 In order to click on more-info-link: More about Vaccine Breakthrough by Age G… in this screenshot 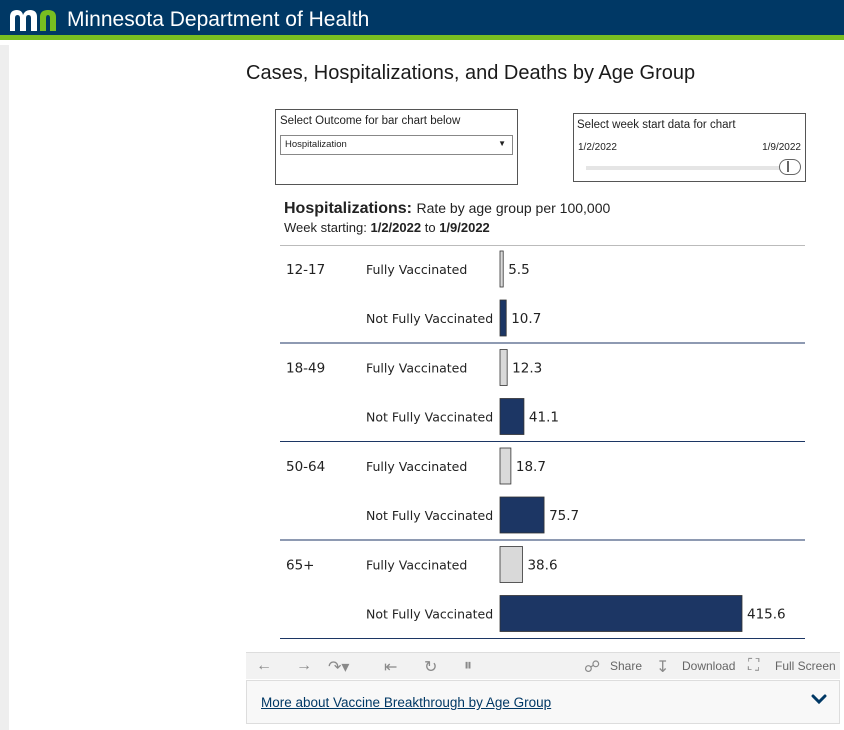, I will do `click(406, 702)`.